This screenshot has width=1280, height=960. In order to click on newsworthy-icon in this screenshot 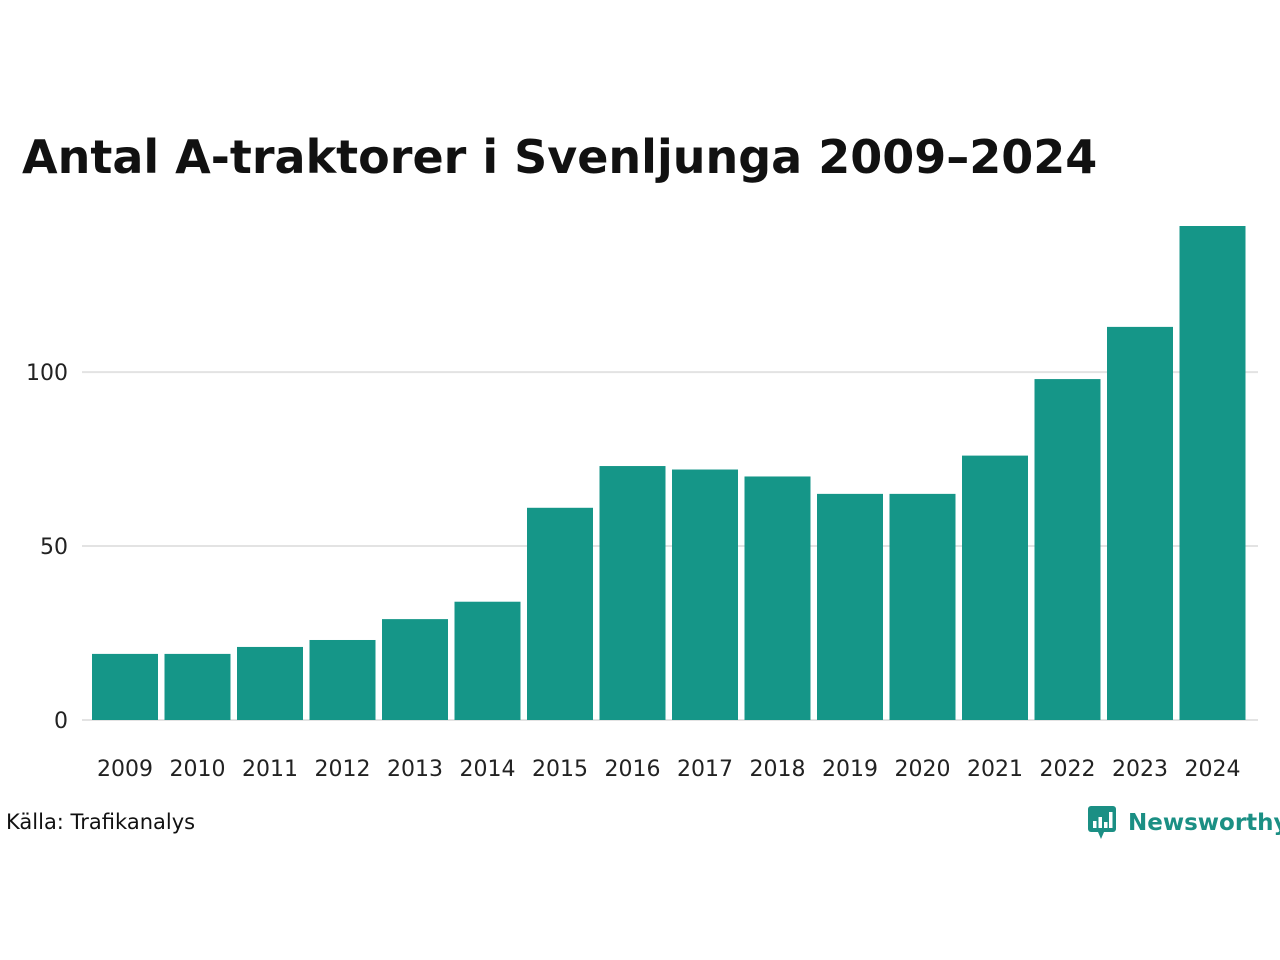, I will do `click(1102, 822)`.